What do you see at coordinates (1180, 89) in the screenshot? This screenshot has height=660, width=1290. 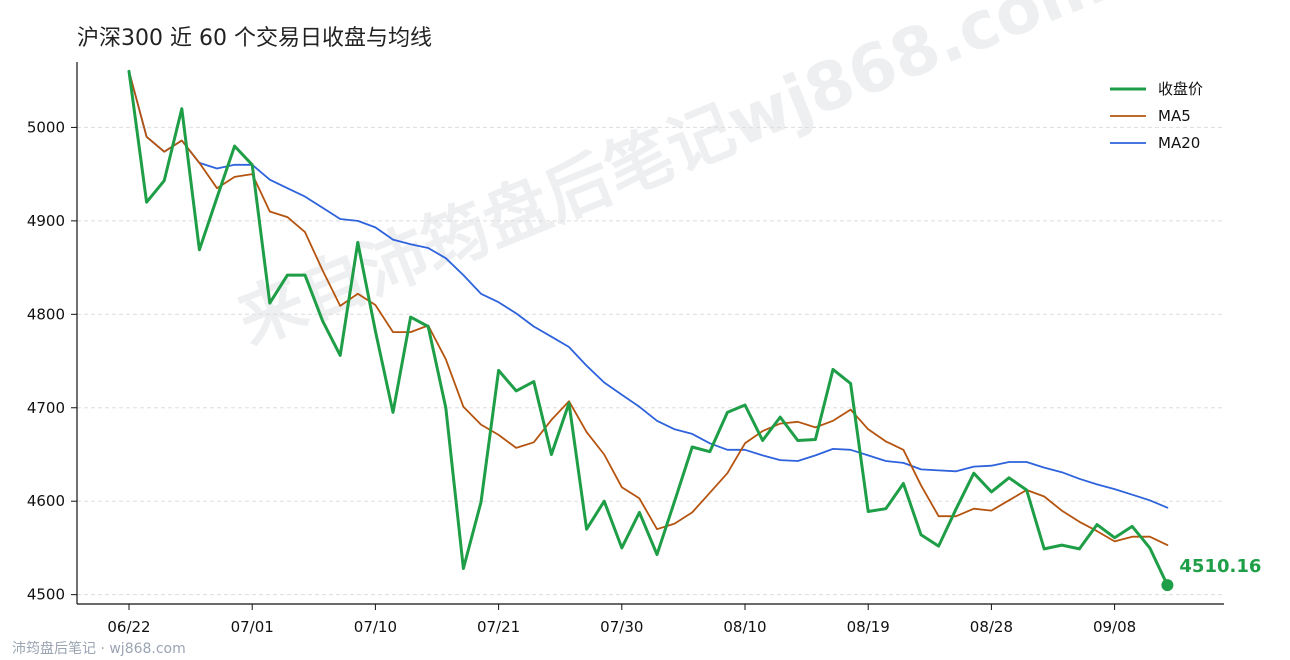 I see `legend-label-0: 收盘价` at bounding box center [1180, 89].